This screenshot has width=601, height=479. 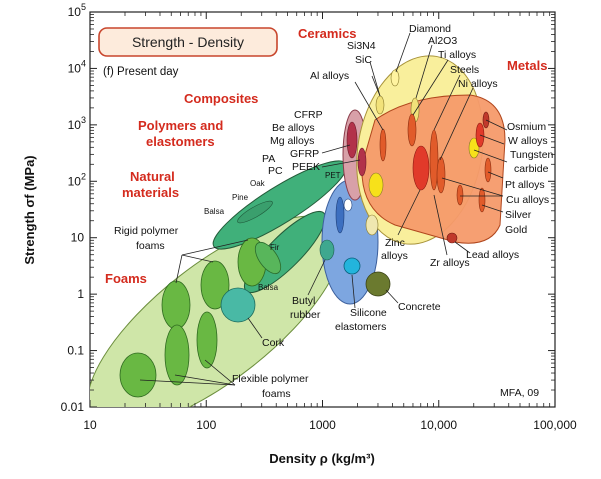 What do you see at coordinates (273, 343) in the screenshot?
I see `label-cork: Cork` at bounding box center [273, 343].